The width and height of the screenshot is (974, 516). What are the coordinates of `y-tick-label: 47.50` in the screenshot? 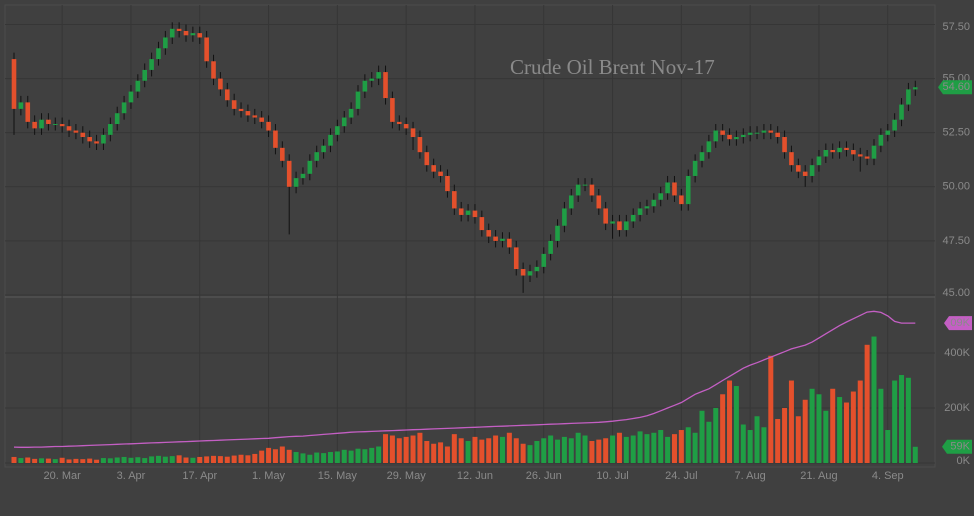 It's located at (956, 241).